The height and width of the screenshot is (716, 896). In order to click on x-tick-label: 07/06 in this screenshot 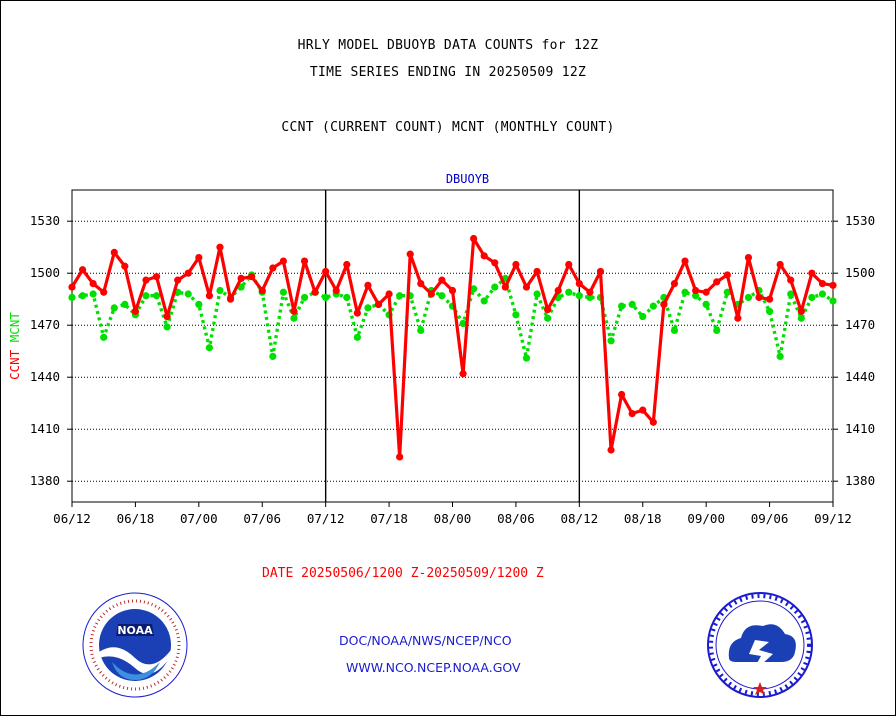, I will do `click(262, 518)`.